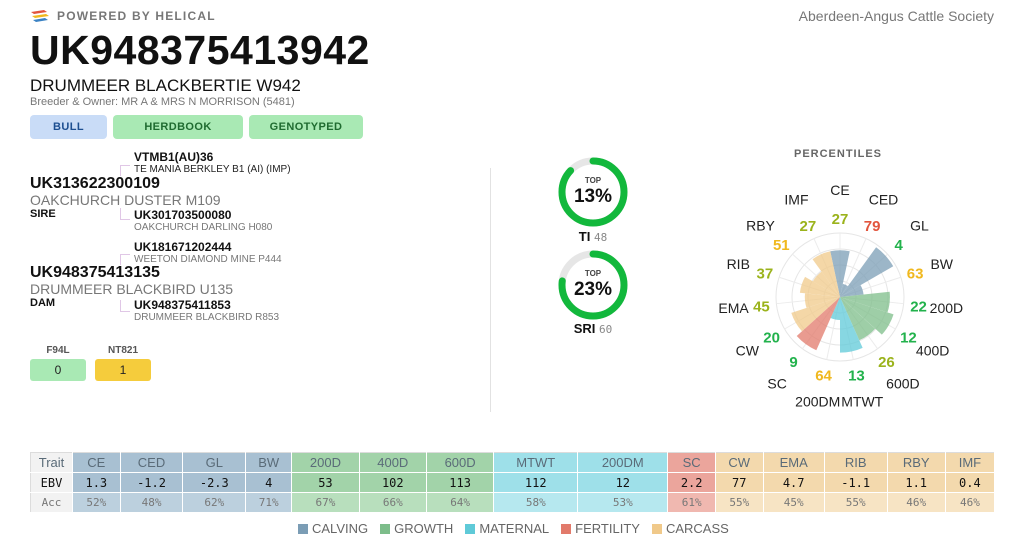 The image size is (1024, 538). What do you see at coordinates (815, 314) in the screenshot?
I see `radar-wedge-cw` at bounding box center [815, 314].